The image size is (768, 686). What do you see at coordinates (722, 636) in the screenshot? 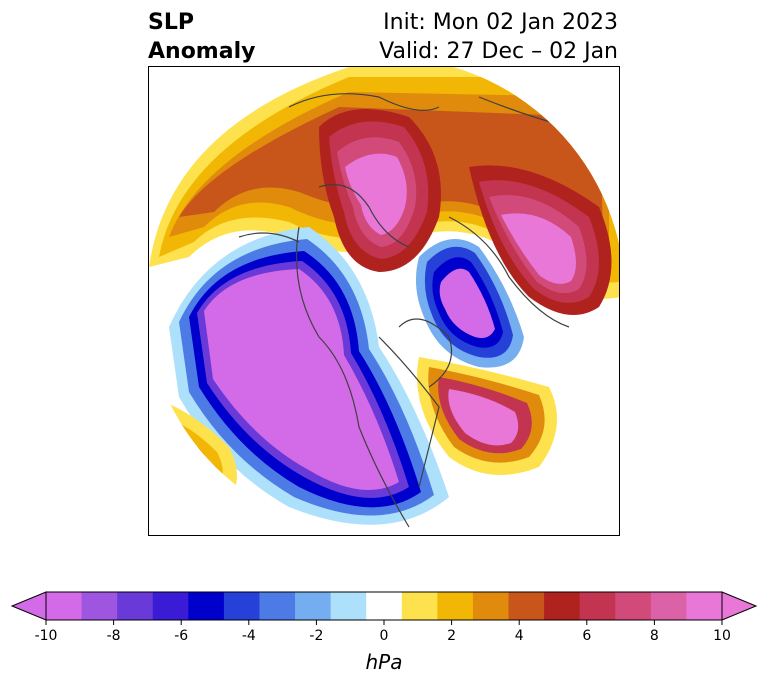
I see `colorbar-tick-label: 10` at bounding box center [722, 636].